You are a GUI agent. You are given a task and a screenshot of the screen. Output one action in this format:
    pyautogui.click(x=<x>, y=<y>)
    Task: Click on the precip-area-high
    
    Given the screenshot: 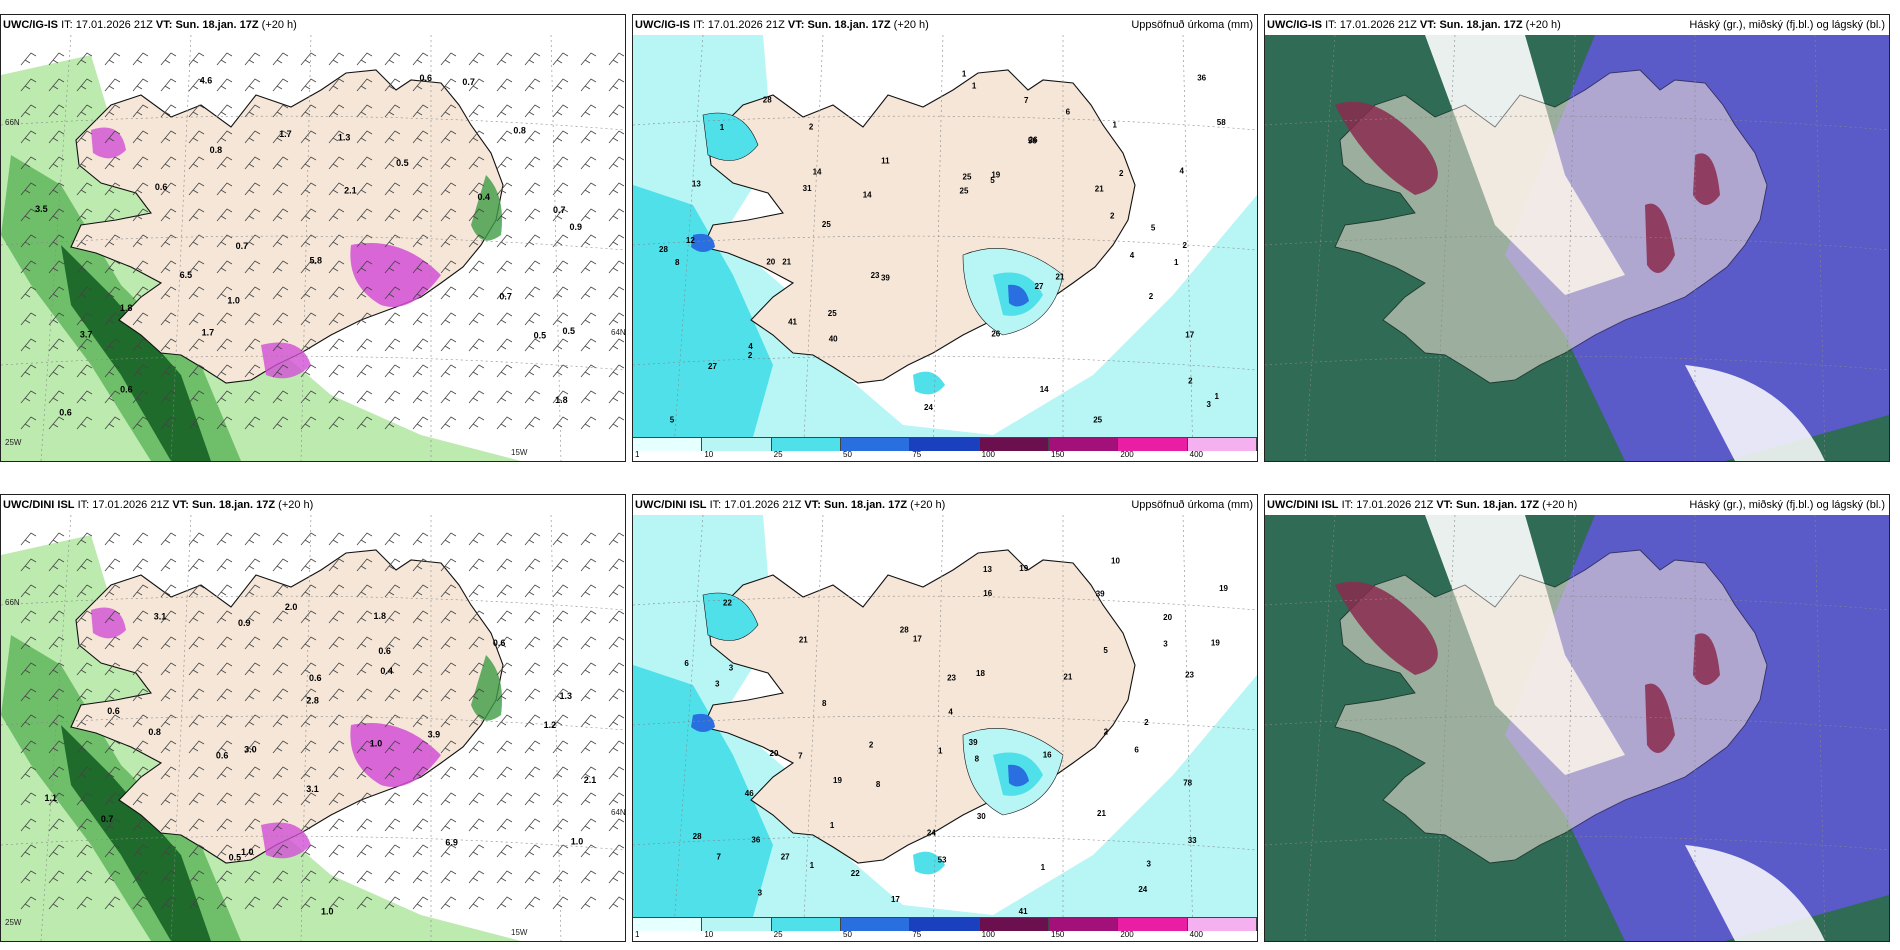 What is the action you would take?
    pyautogui.click(x=703, y=242)
    